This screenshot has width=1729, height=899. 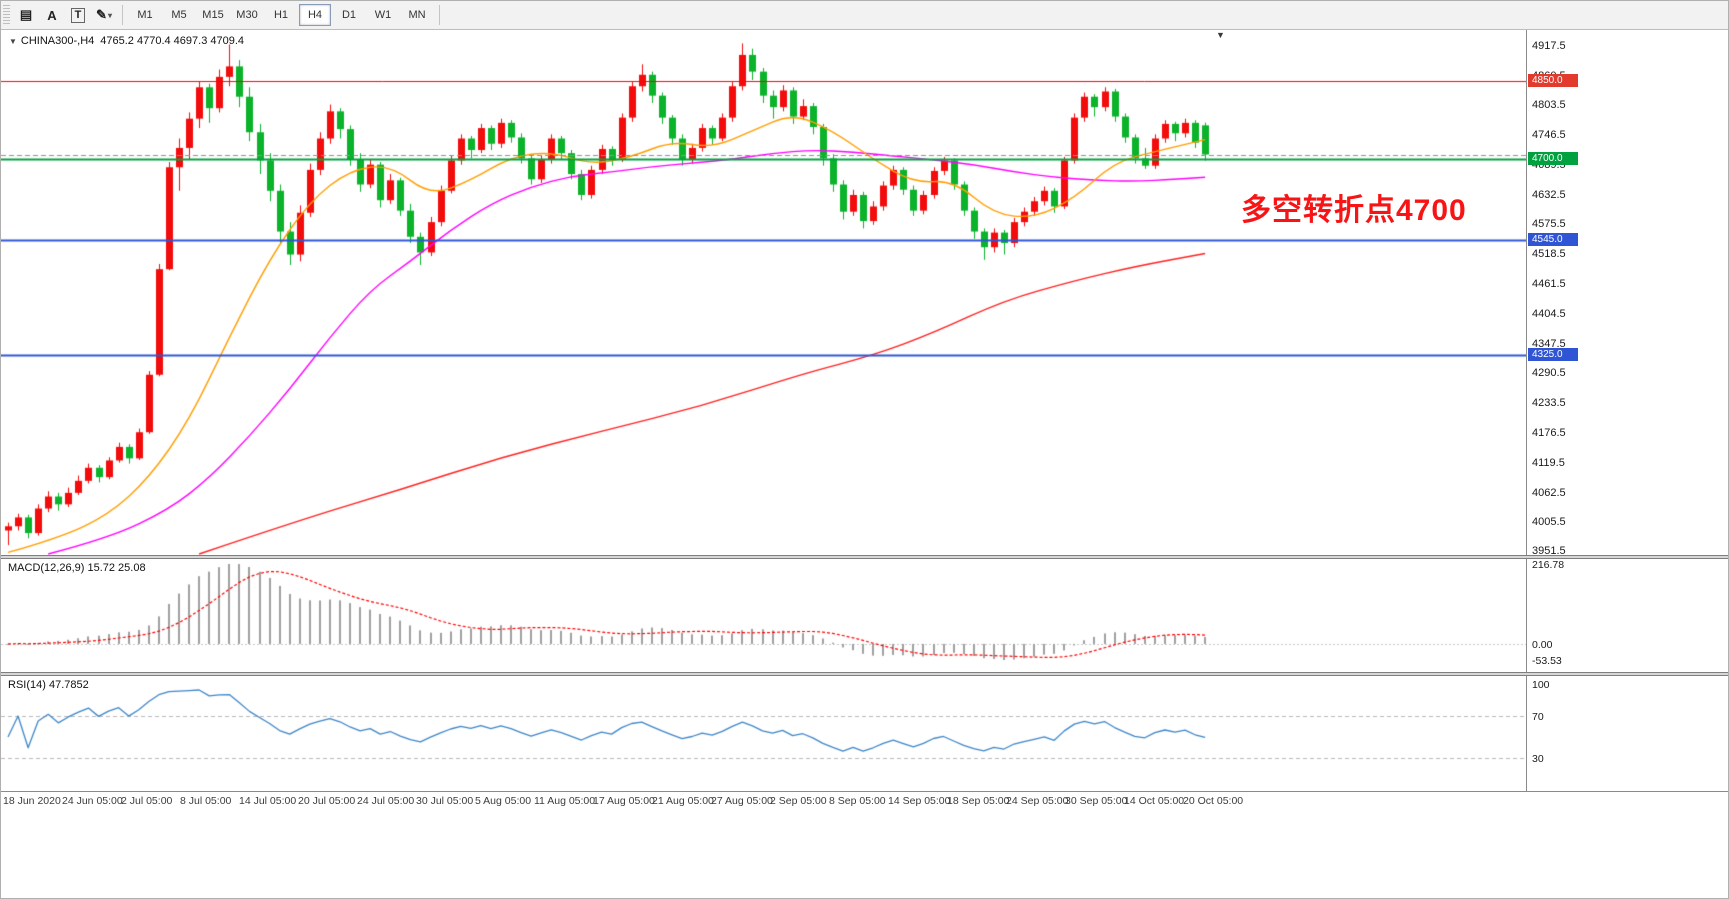 What do you see at coordinates (919, 801) in the screenshot?
I see `time-label: 14 Sep 05:00` at bounding box center [919, 801].